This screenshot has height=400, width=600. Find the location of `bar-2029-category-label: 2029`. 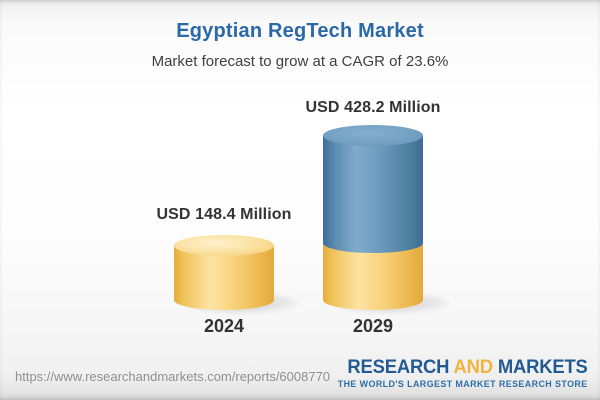

bar-2029-category-label: 2029 is located at coordinates (373, 326).